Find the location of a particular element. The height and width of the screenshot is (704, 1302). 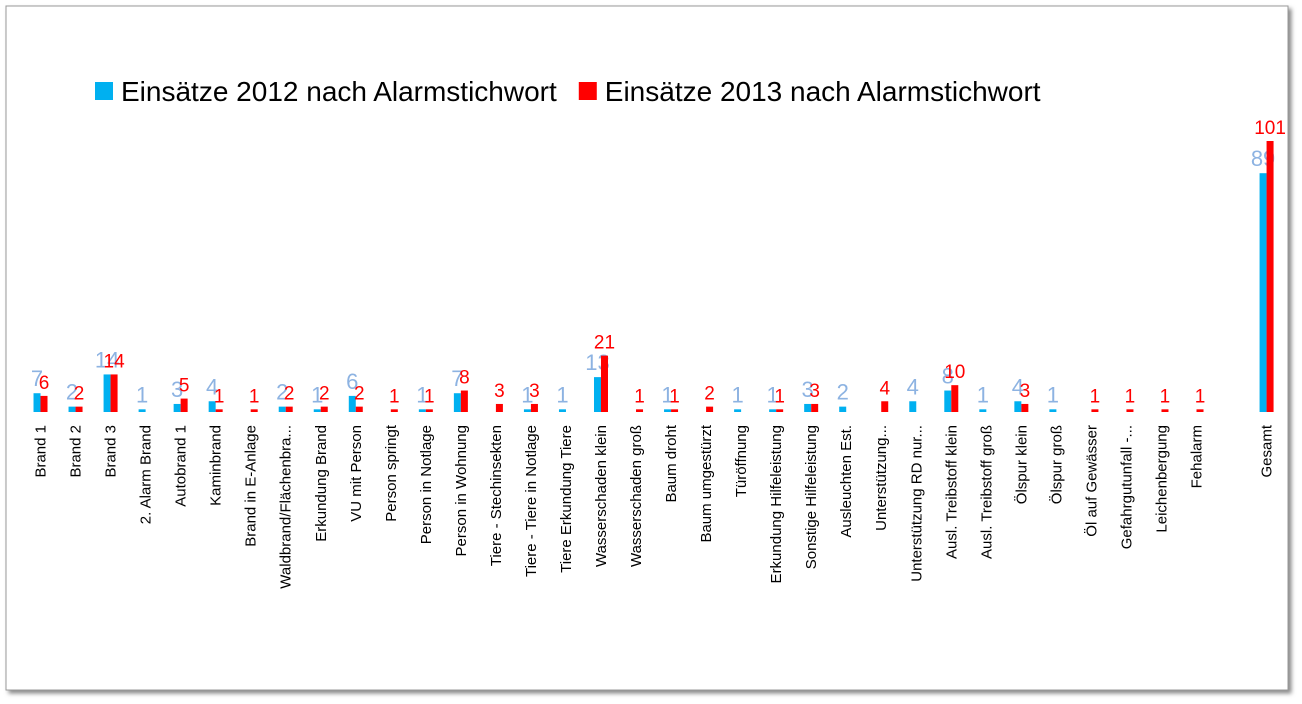

x-tick-label: Gesamt is located at coordinates (1267, 450).